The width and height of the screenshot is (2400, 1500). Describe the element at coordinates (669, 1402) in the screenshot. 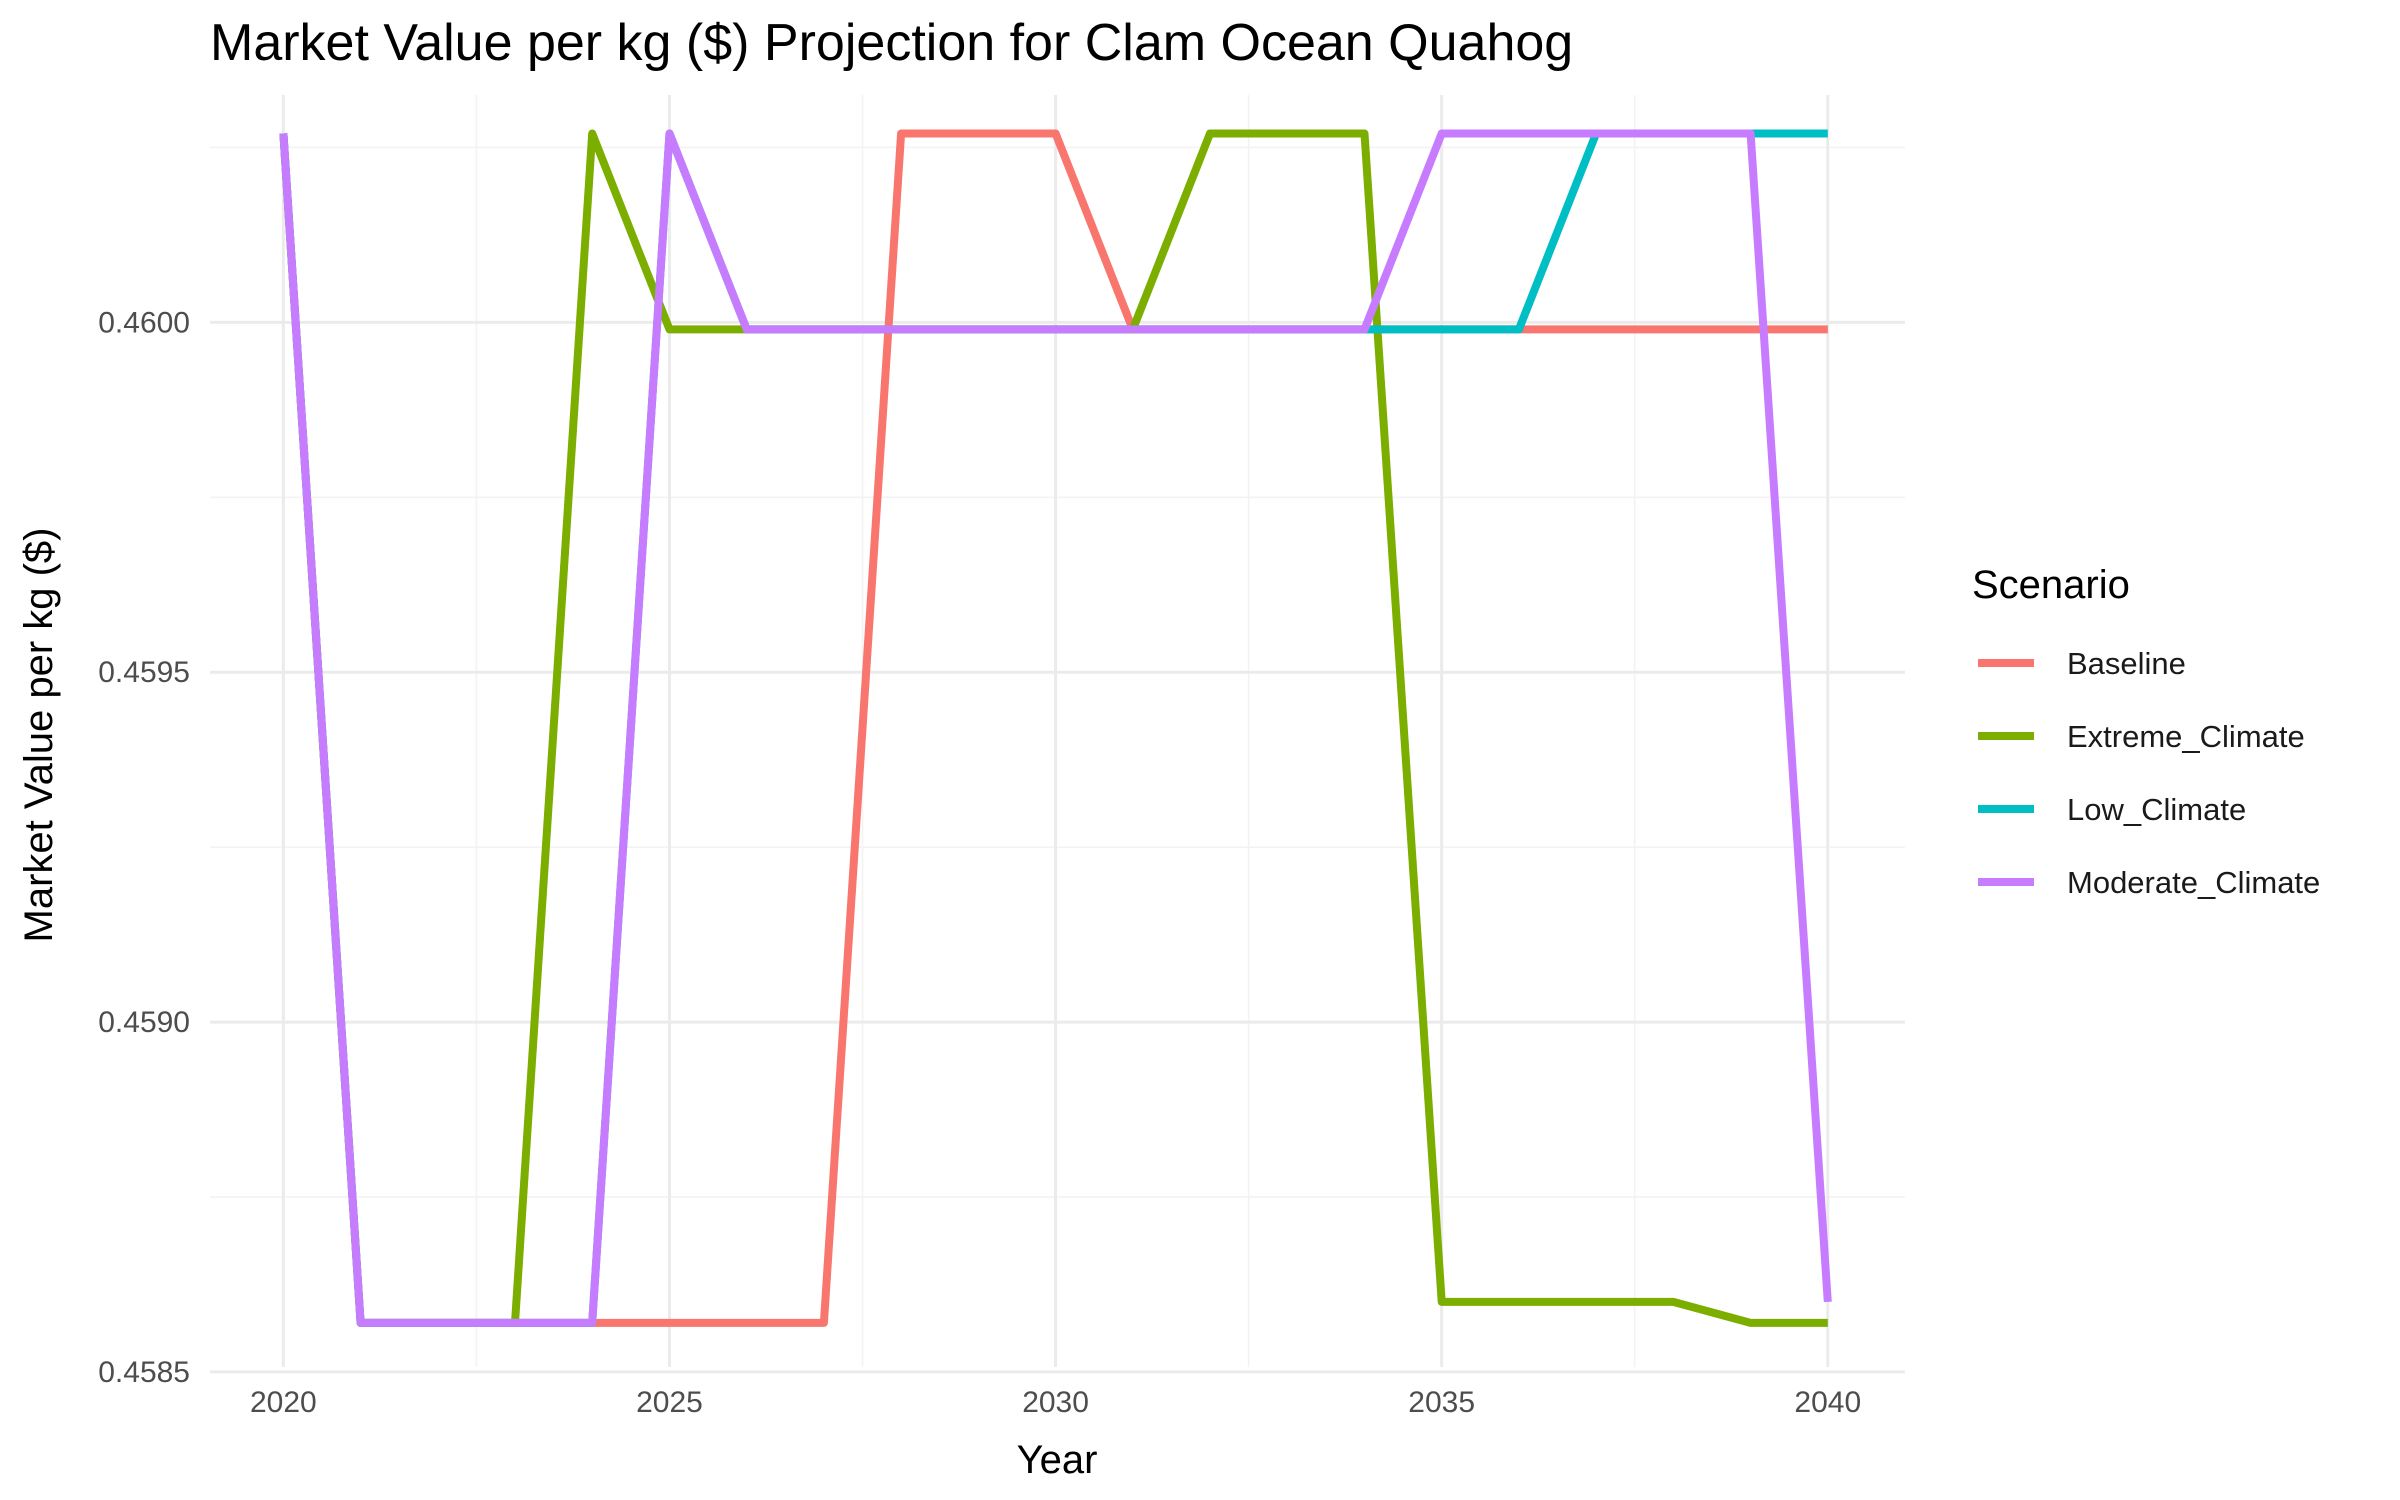

I see `x-tick-label: 2025` at that location.